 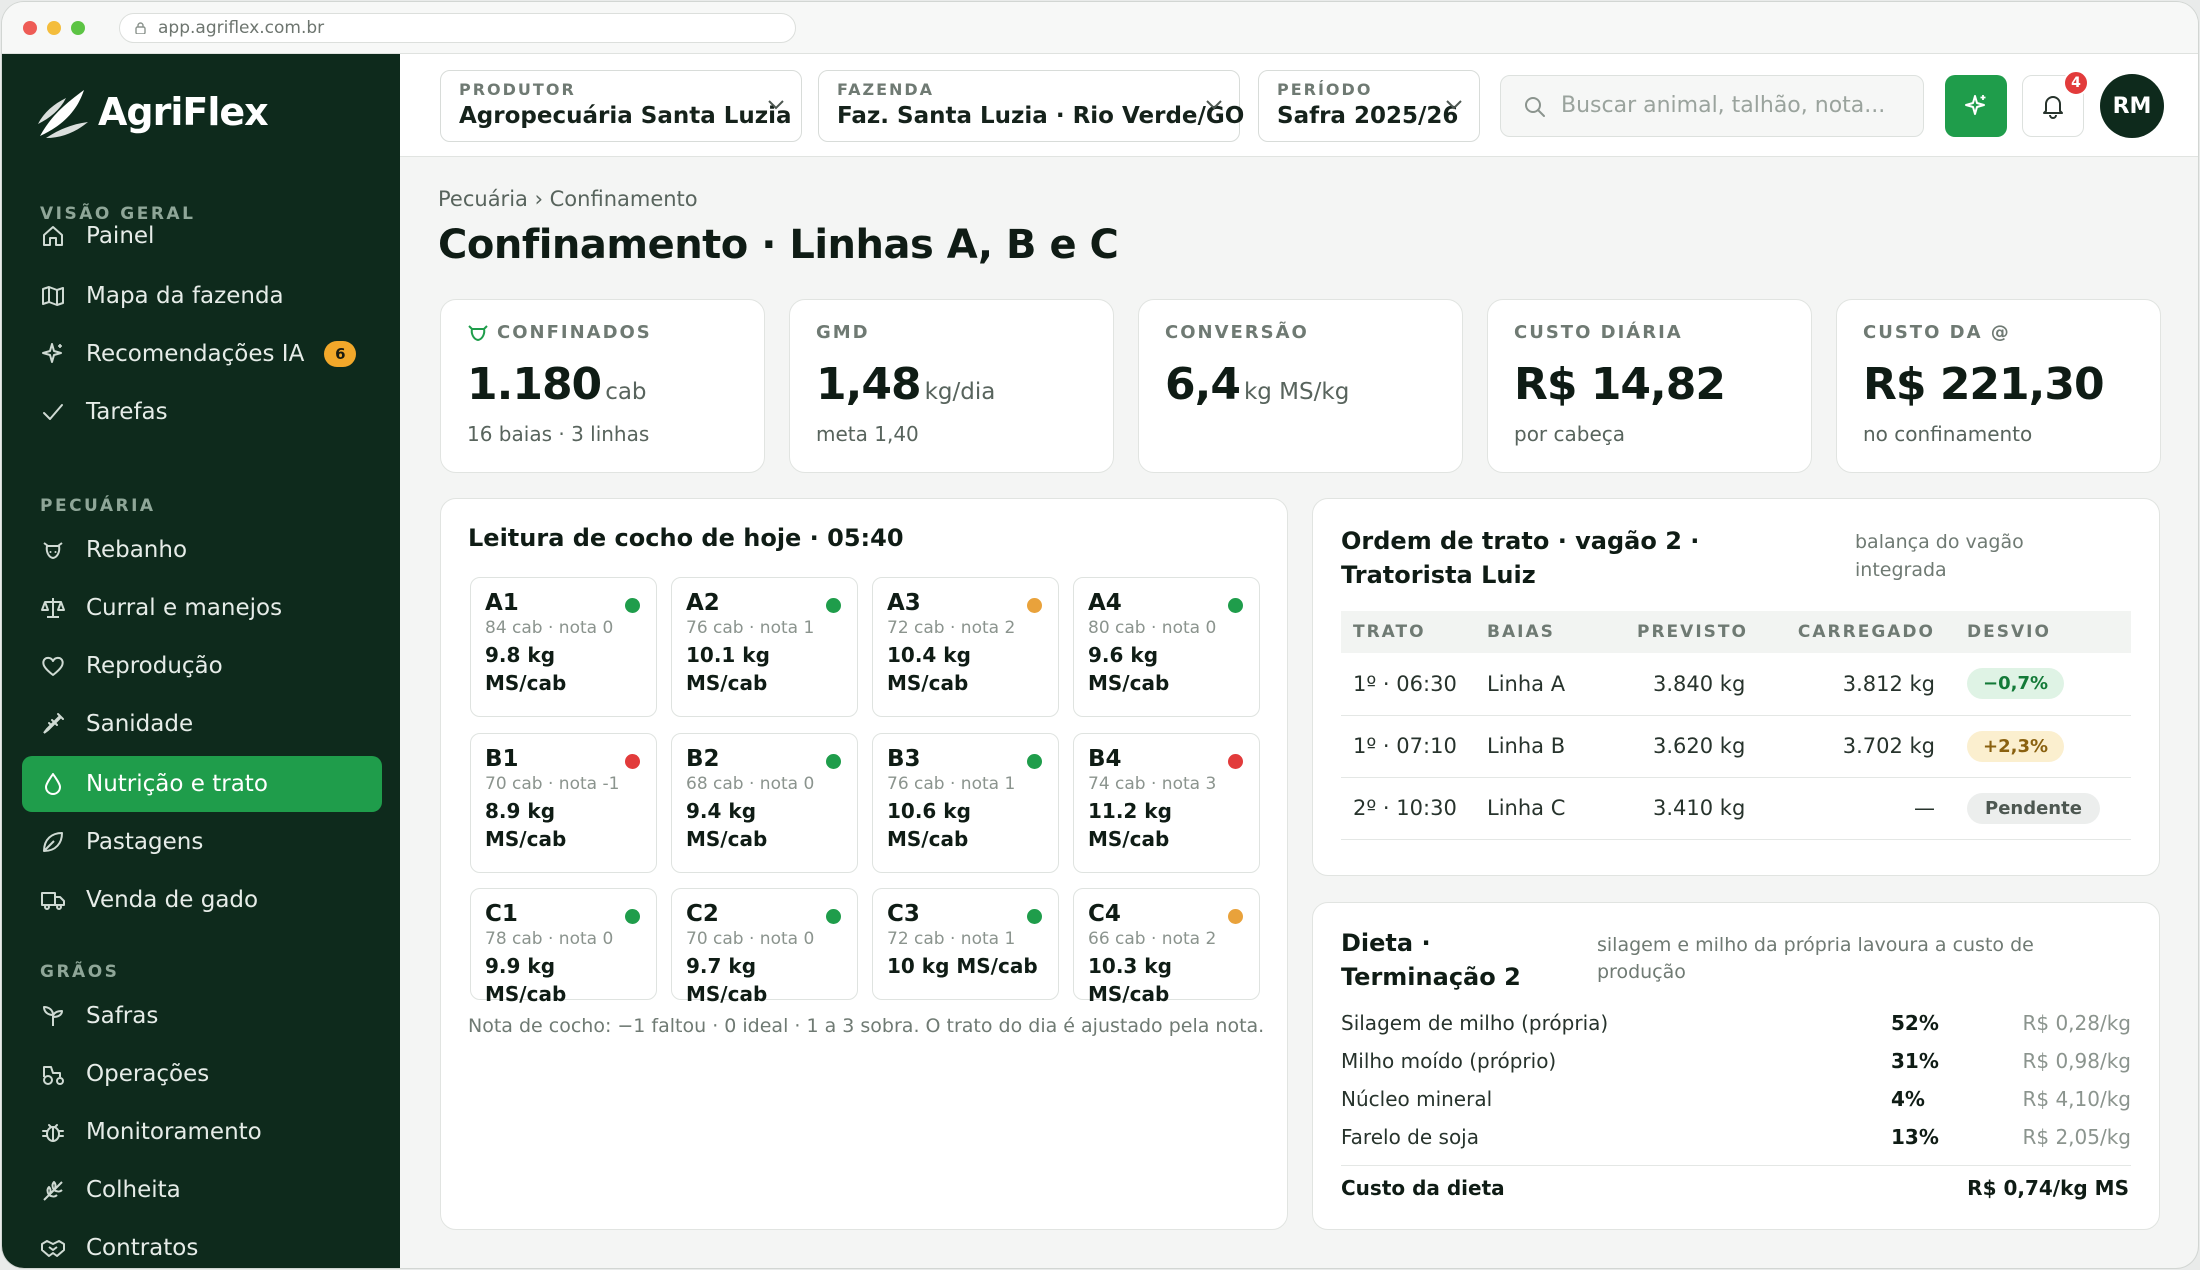 I want to click on wheat-icon, so click(x=53, y=1190).